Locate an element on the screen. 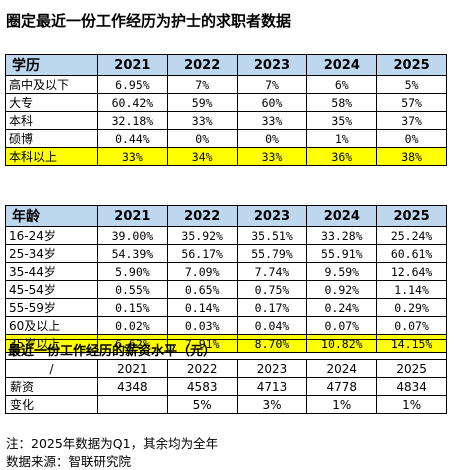  row-label: 本科 is located at coordinates (51, 120).